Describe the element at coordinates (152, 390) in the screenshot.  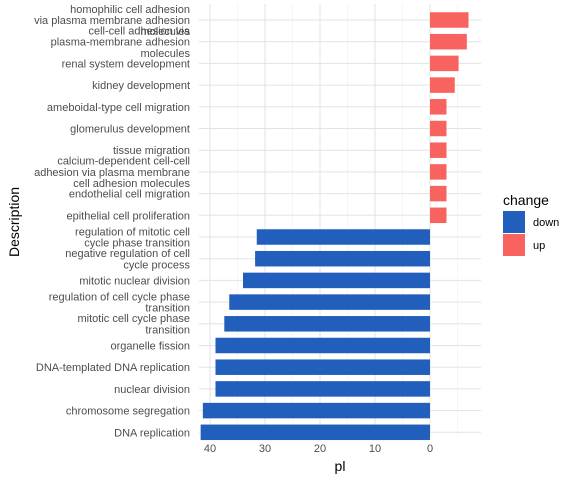
I see `y-tick-label: nuclear division` at that location.